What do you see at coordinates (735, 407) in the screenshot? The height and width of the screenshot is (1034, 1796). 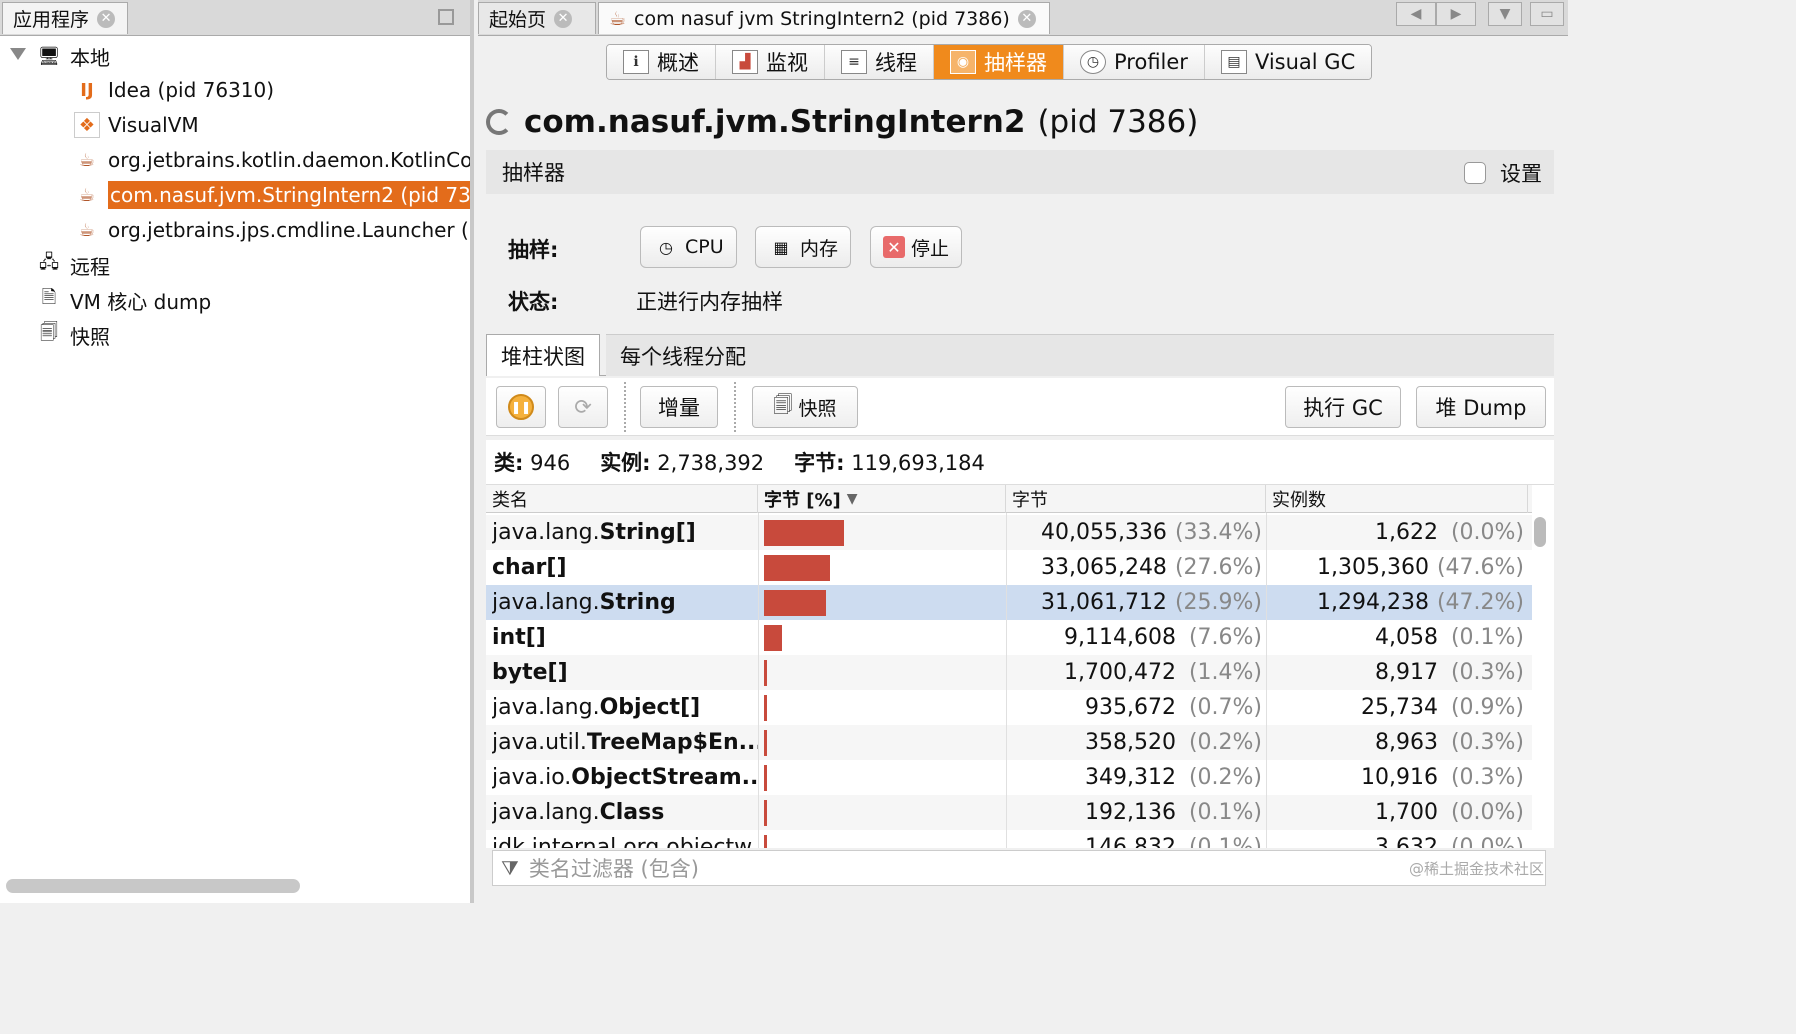 I see `toolbar-separator` at bounding box center [735, 407].